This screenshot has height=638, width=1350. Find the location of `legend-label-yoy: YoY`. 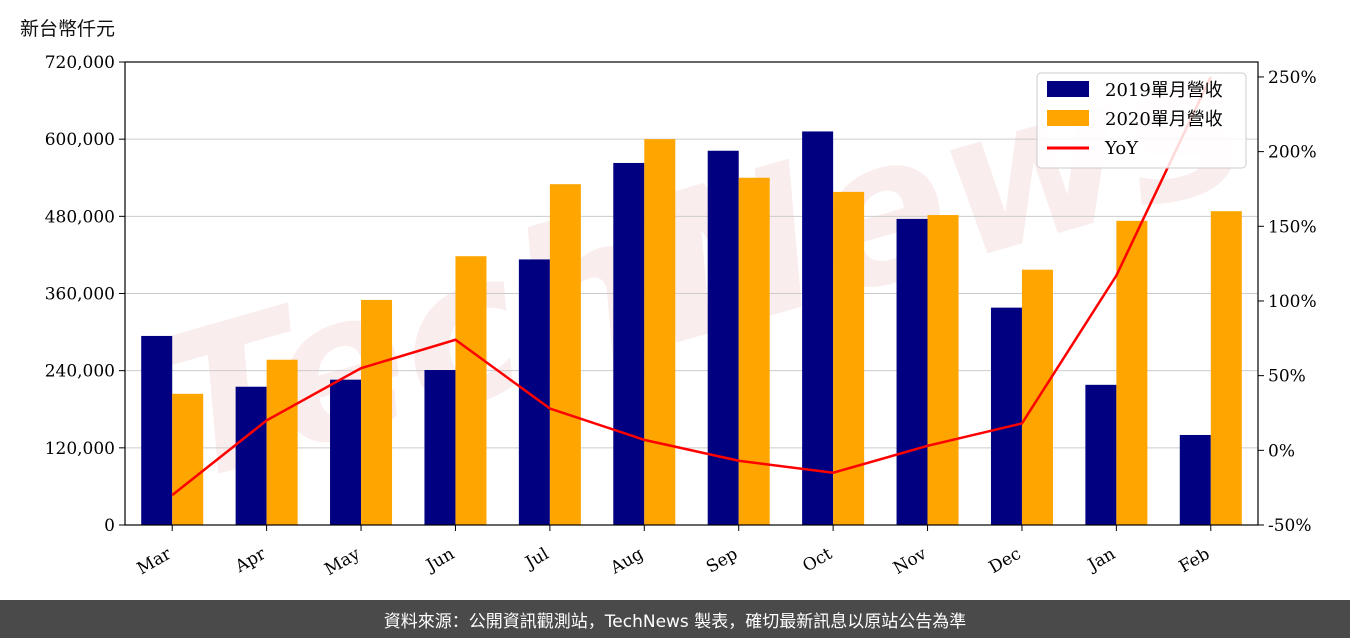

legend-label-yoy: YoY is located at coordinates (1121, 148).